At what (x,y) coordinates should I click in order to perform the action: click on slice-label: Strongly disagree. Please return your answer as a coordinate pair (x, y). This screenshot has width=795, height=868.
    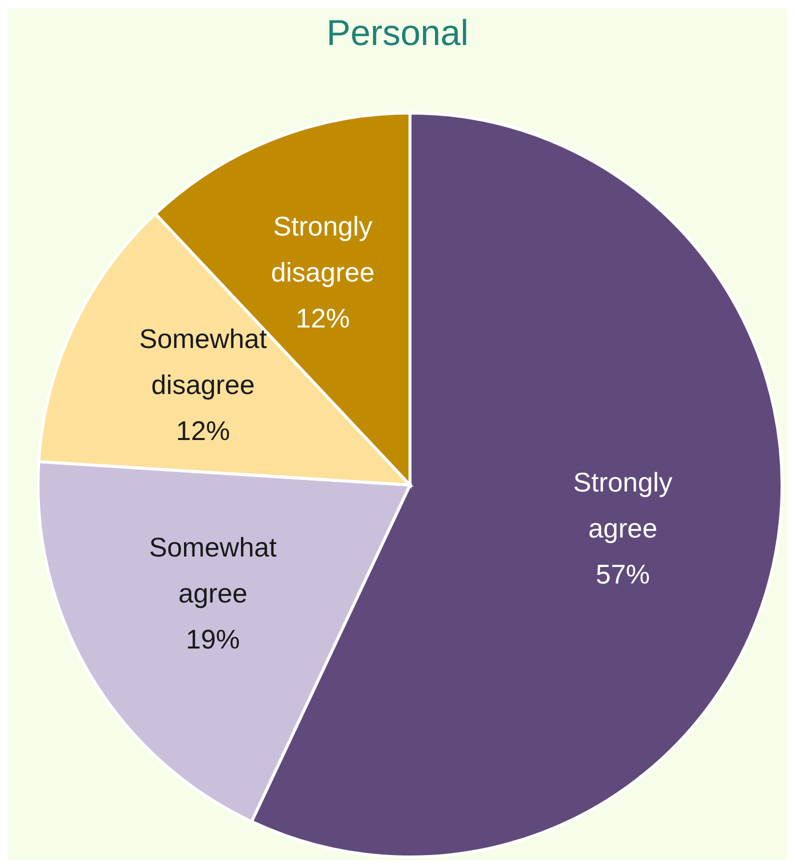
    Looking at the image, I should click on (323, 249).